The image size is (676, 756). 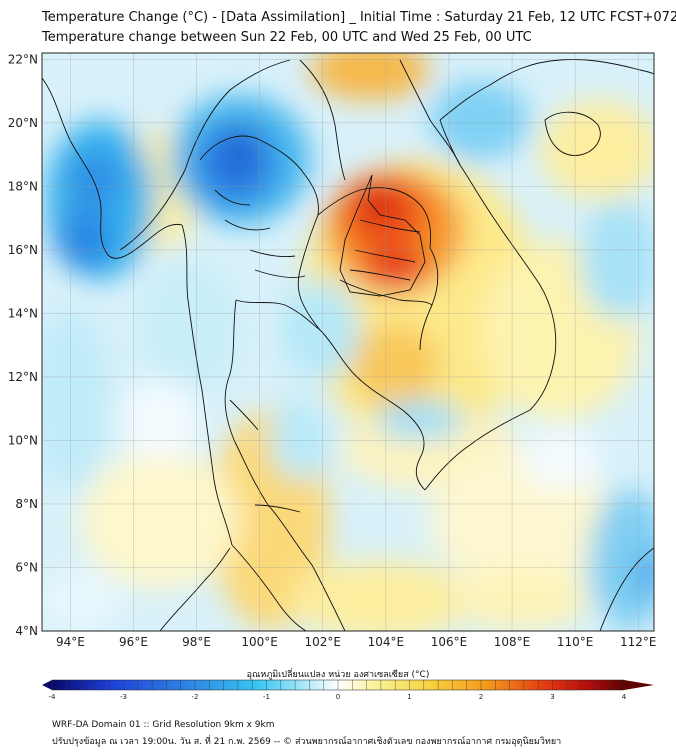 I want to click on lon-tick-label: 108°E, so click(x=512, y=642).